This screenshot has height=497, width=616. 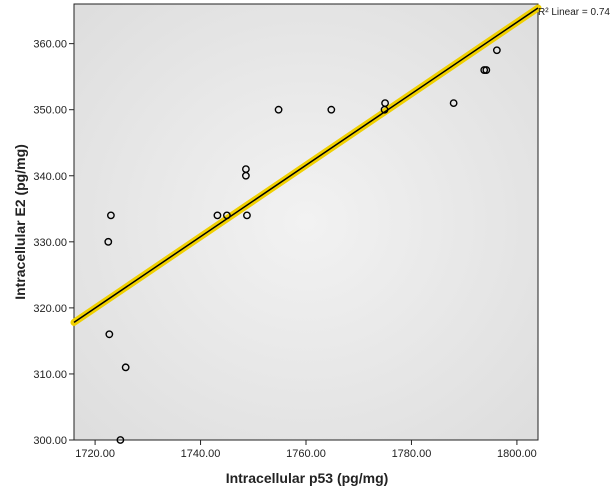 What do you see at coordinates (95, 454) in the screenshot?
I see `x-tick-label: 1720.00` at bounding box center [95, 454].